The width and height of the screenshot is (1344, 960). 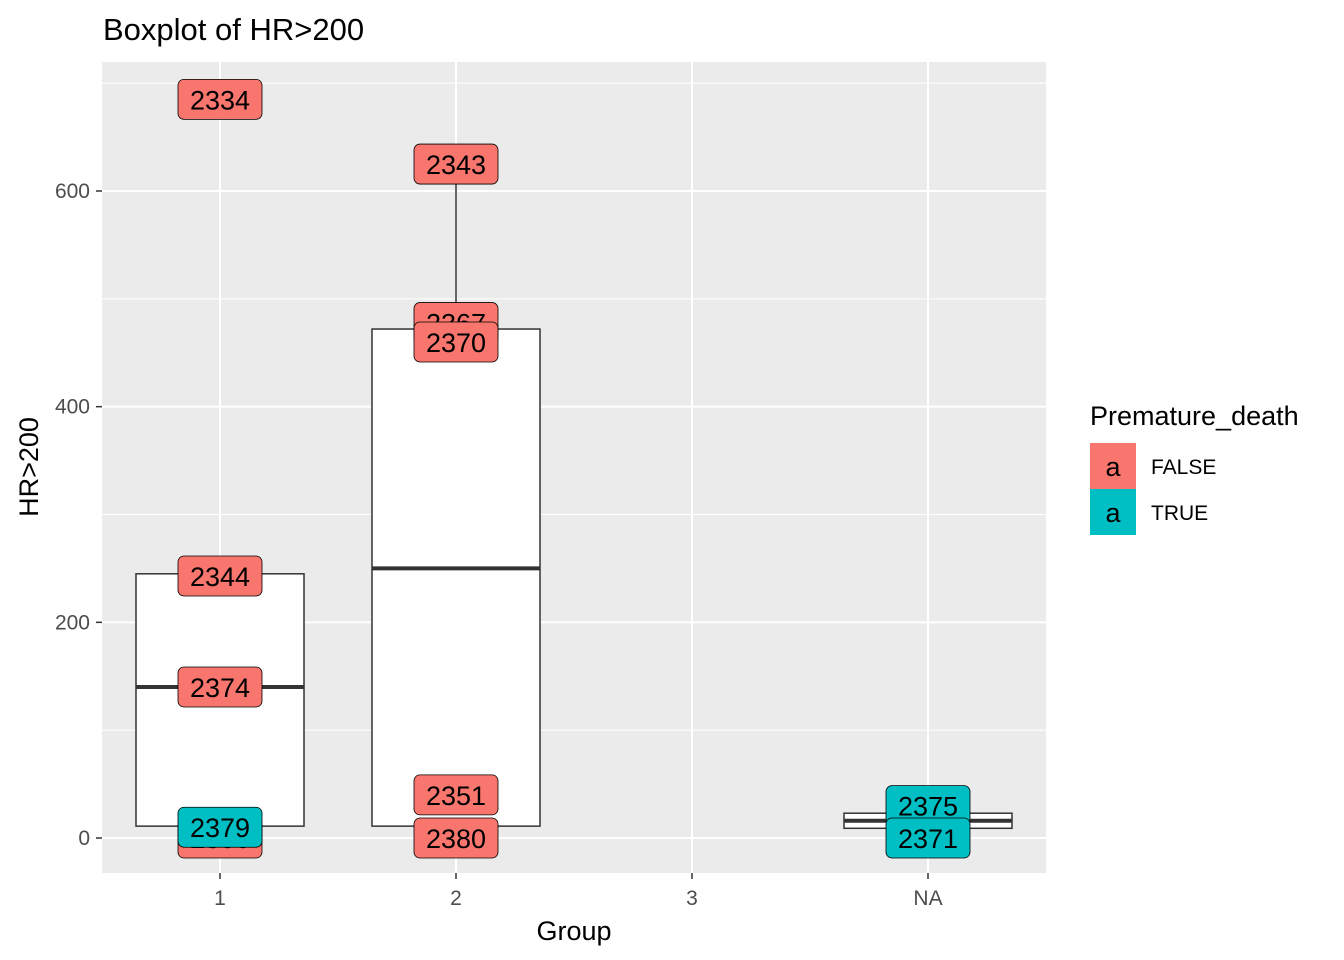 I want to click on point-label-2370: 2370, so click(x=456, y=342).